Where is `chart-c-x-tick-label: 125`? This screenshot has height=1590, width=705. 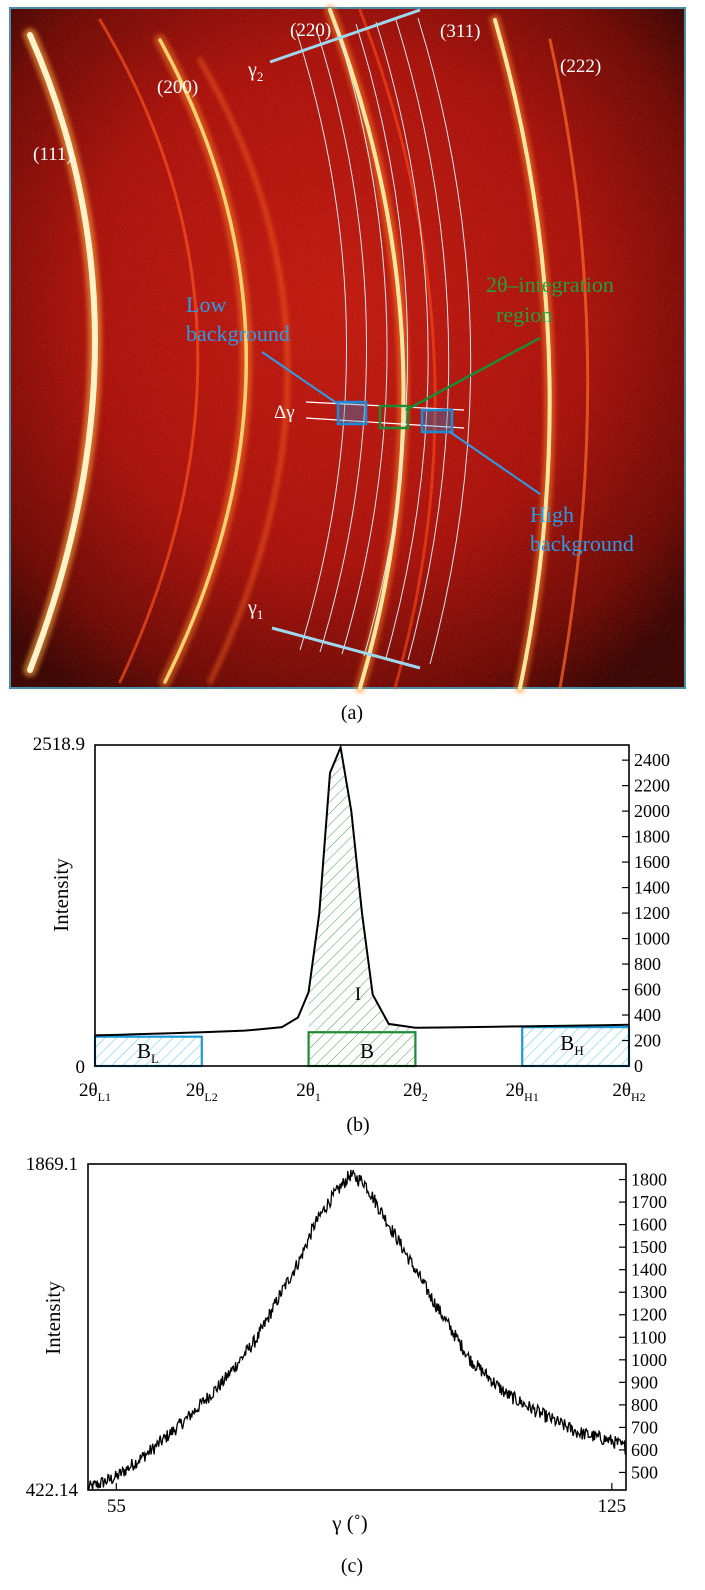
chart-c-x-tick-label: 125 is located at coordinates (612, 1506).